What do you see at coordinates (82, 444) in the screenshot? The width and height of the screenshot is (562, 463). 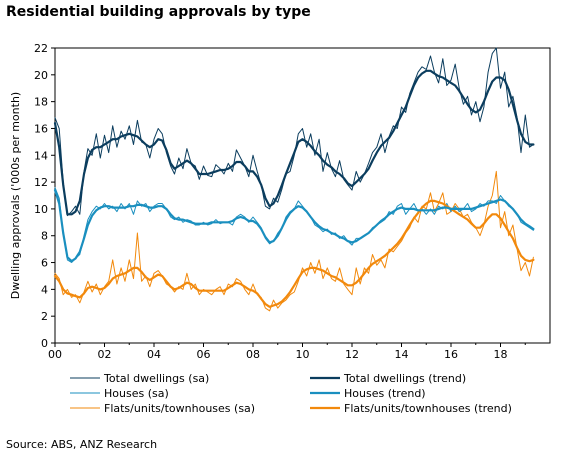 I see `source-note: Source: ABS, ANZ Research` at bounding box center [82, 444].